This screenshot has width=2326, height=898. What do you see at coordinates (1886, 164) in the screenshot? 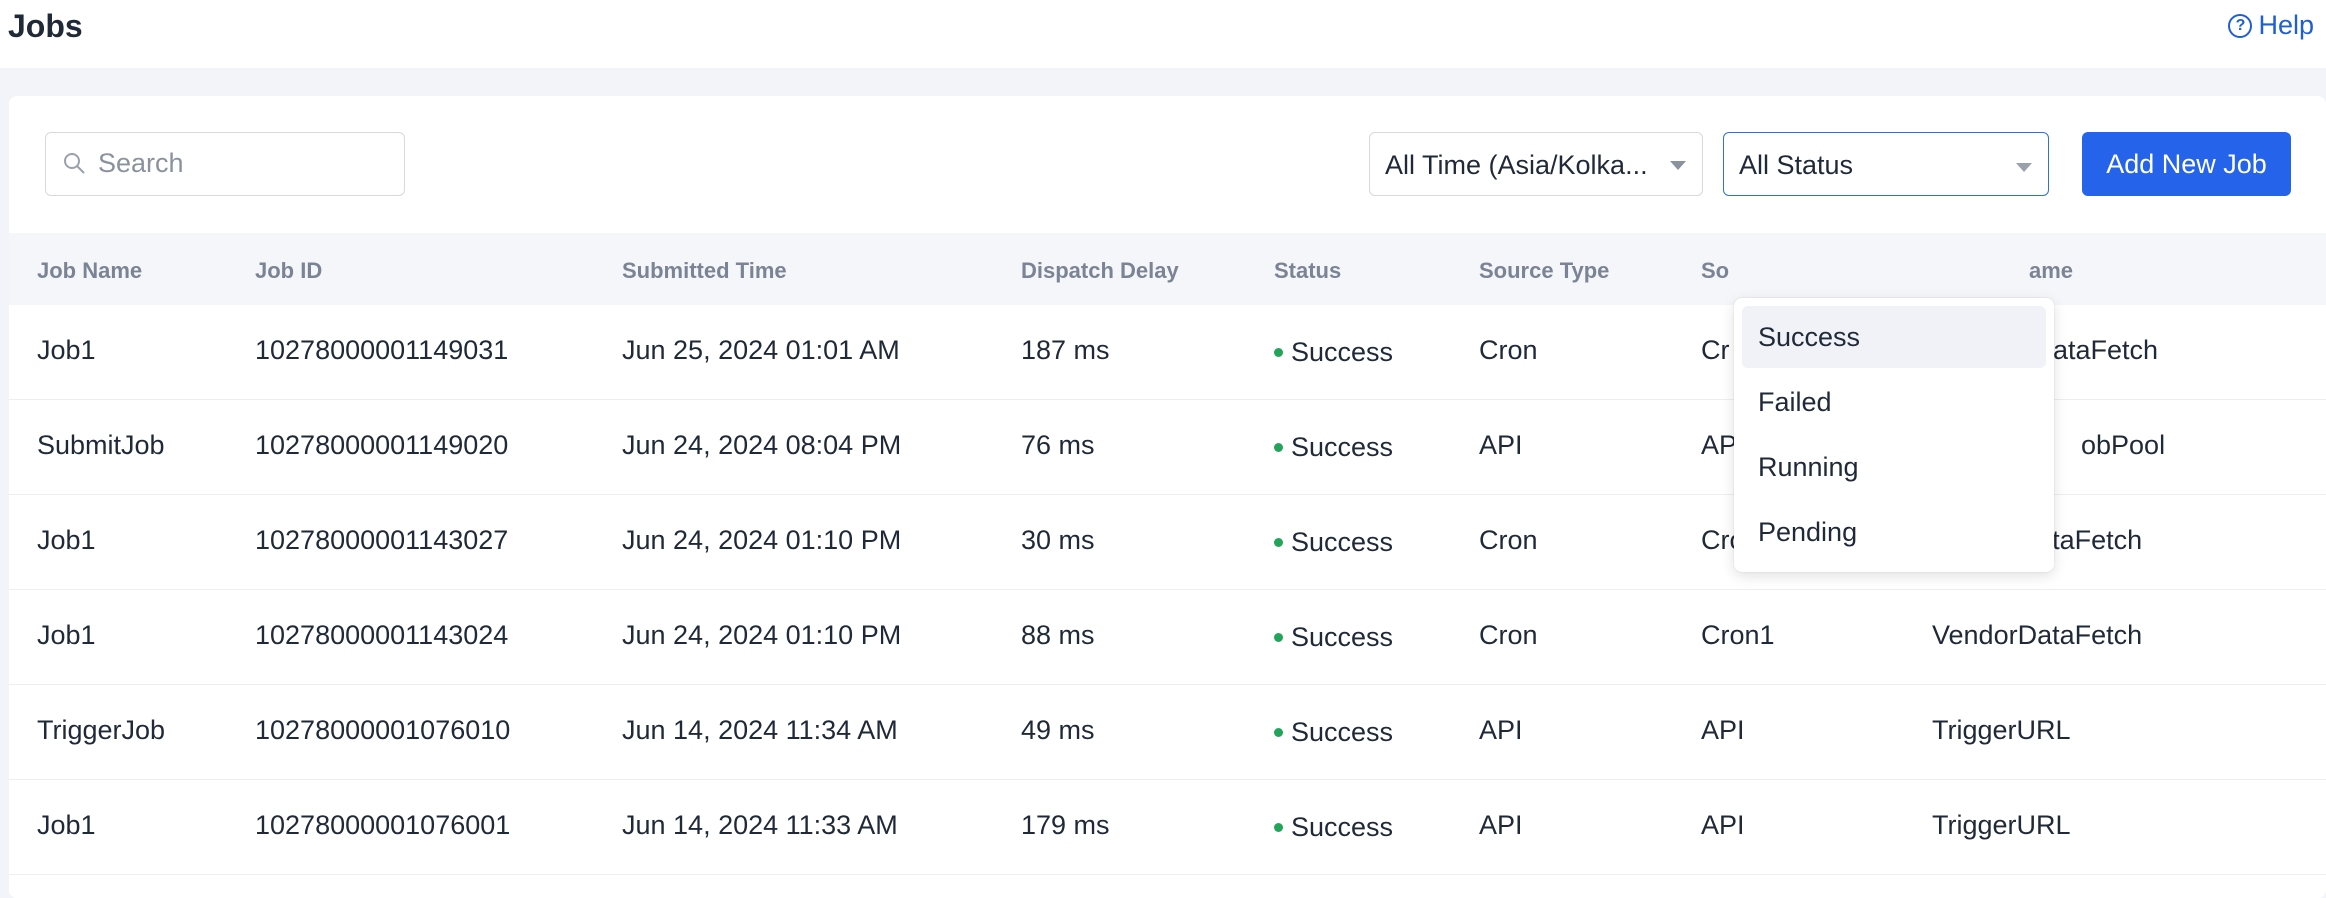
I see `status-filter-select: All Status` at bounding box center [1886, 164].